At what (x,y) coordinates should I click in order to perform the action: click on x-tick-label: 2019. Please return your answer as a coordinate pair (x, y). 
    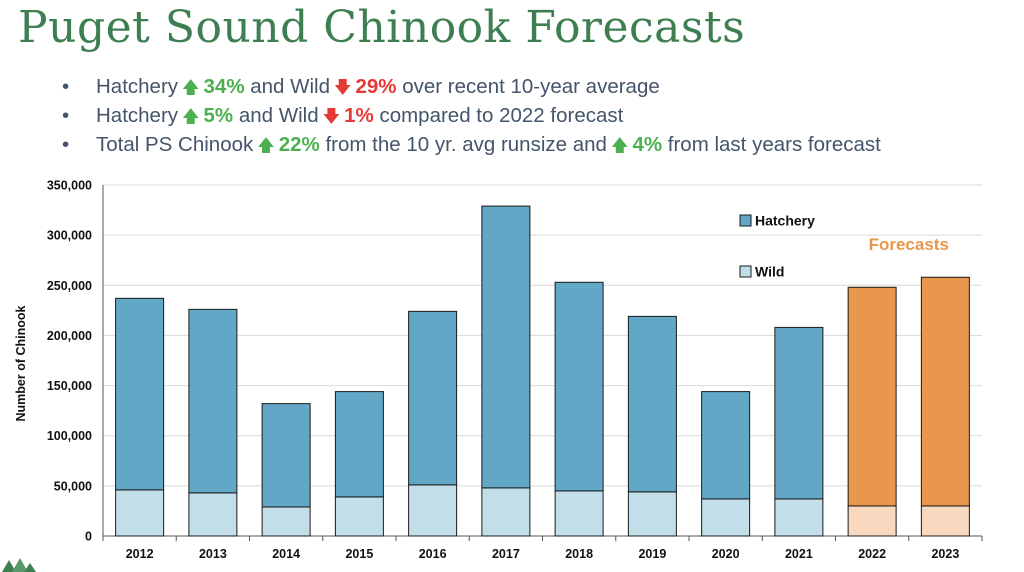
    Looking at the image, I should click on (652, 554).